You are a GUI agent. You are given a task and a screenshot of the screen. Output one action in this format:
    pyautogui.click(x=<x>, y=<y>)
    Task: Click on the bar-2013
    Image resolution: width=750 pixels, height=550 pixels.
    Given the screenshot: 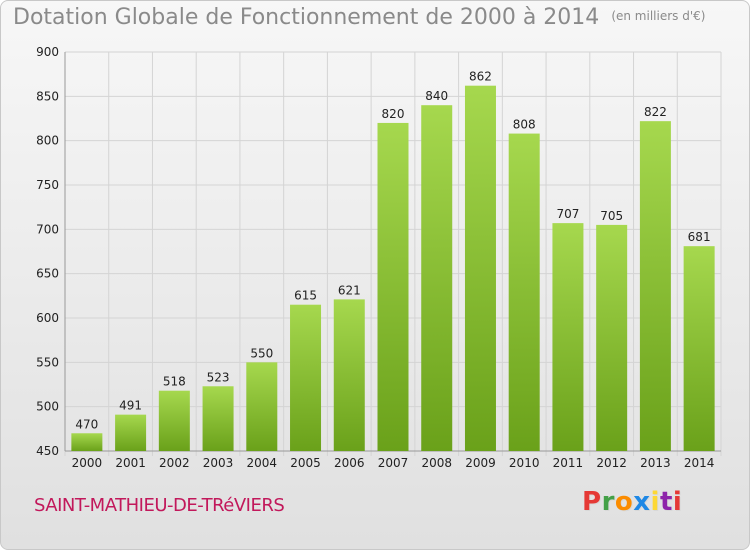 What is the action you would take?
    pyautogui.click(x=655, y=286)
    